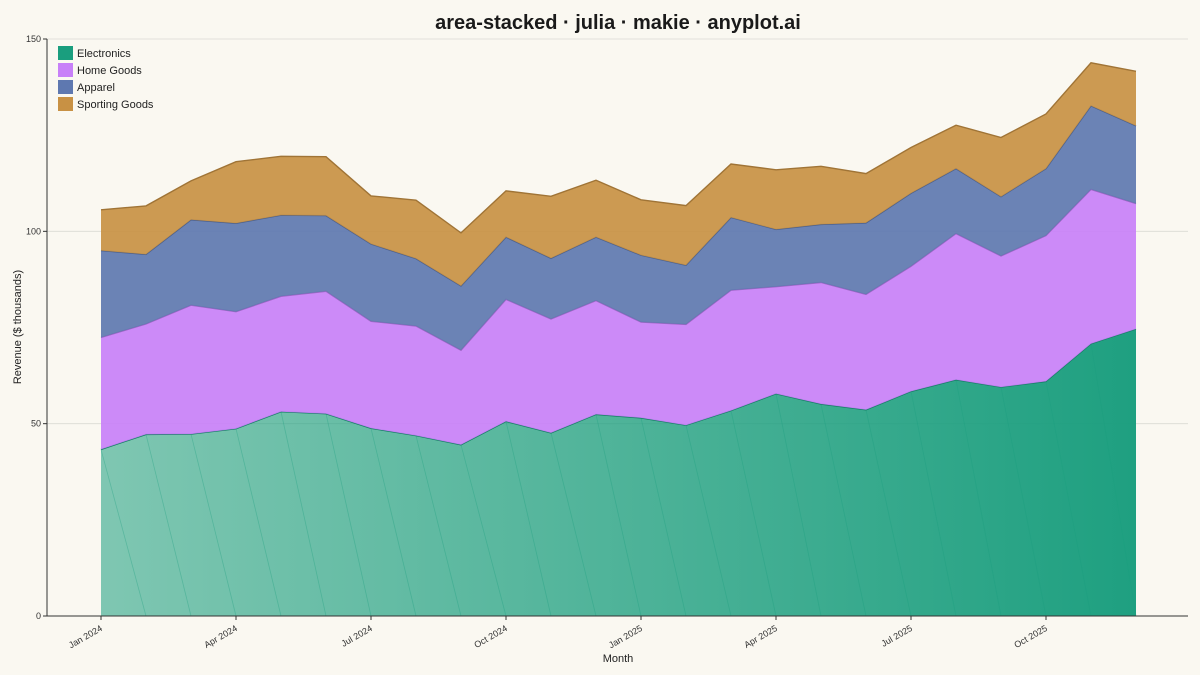 The image size is (1200, 675). Describe the element at coordinates (104, 54) in the screenshot. I see `legend-label-electronics: Electronics` at that location.